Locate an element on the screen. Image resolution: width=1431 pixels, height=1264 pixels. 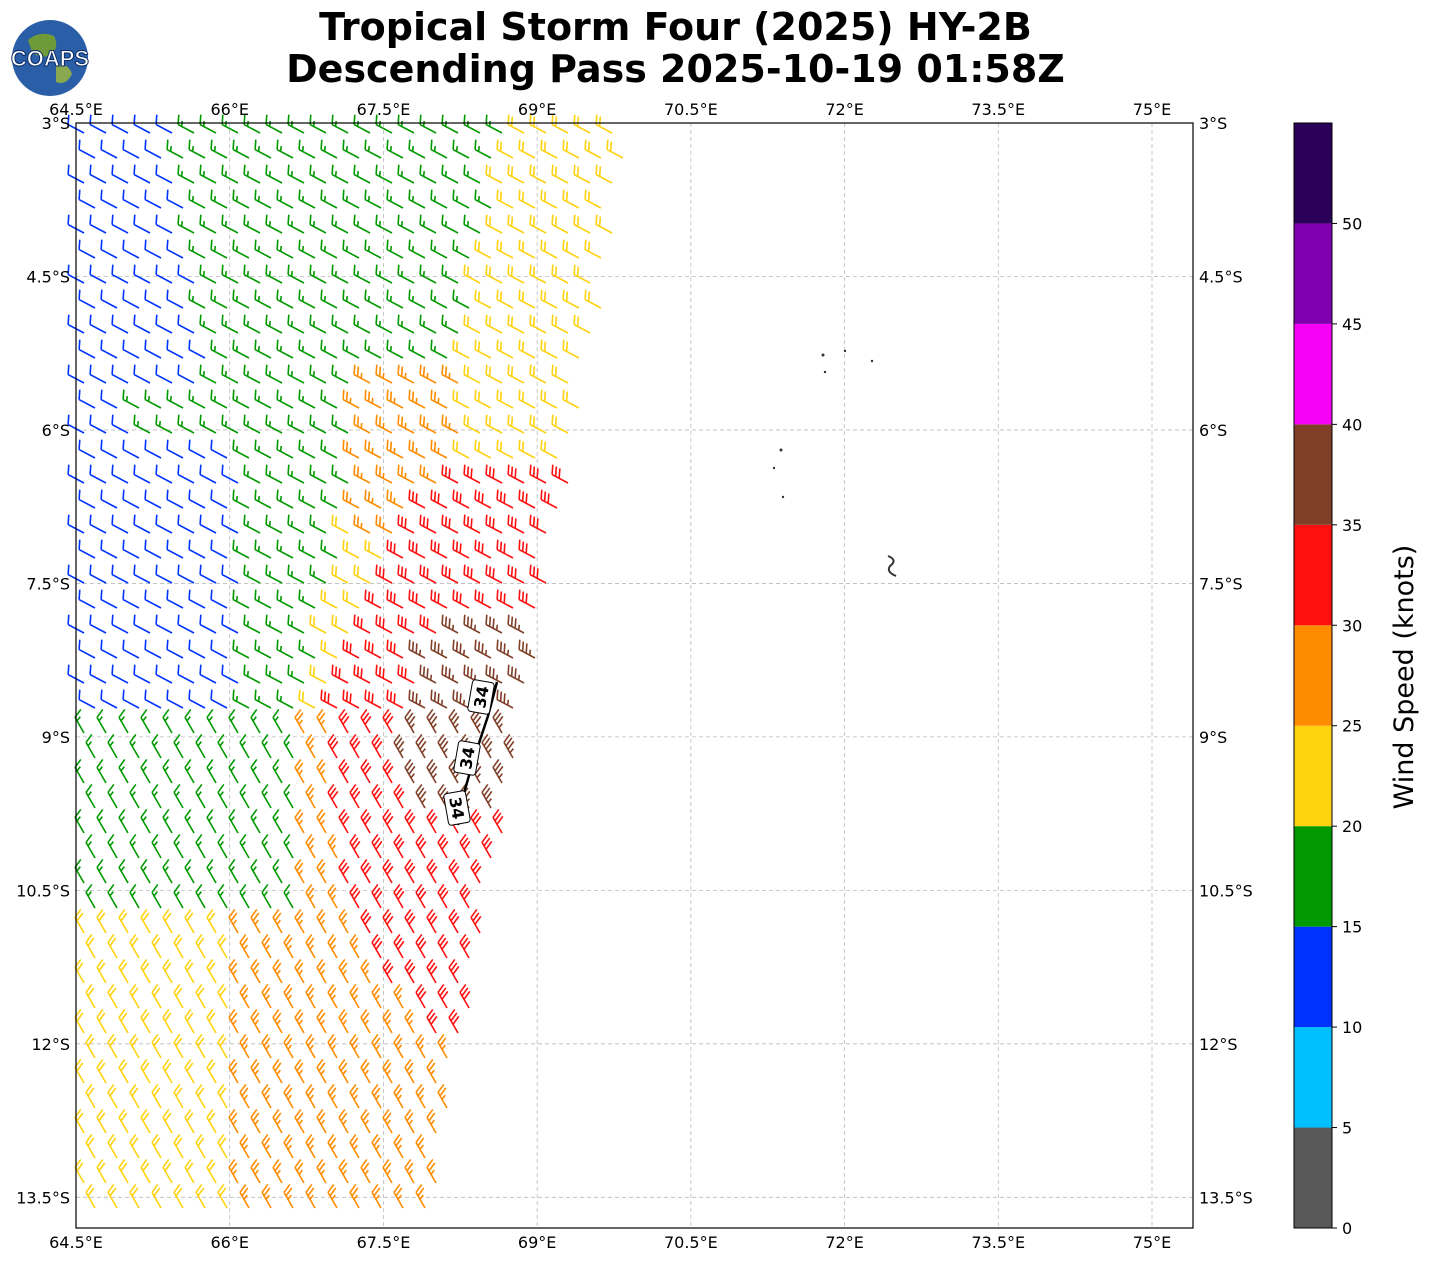
colorbar: 0 5 10 15 20 25 30 35 40 45 50 is located at coordinates (1327, 680).